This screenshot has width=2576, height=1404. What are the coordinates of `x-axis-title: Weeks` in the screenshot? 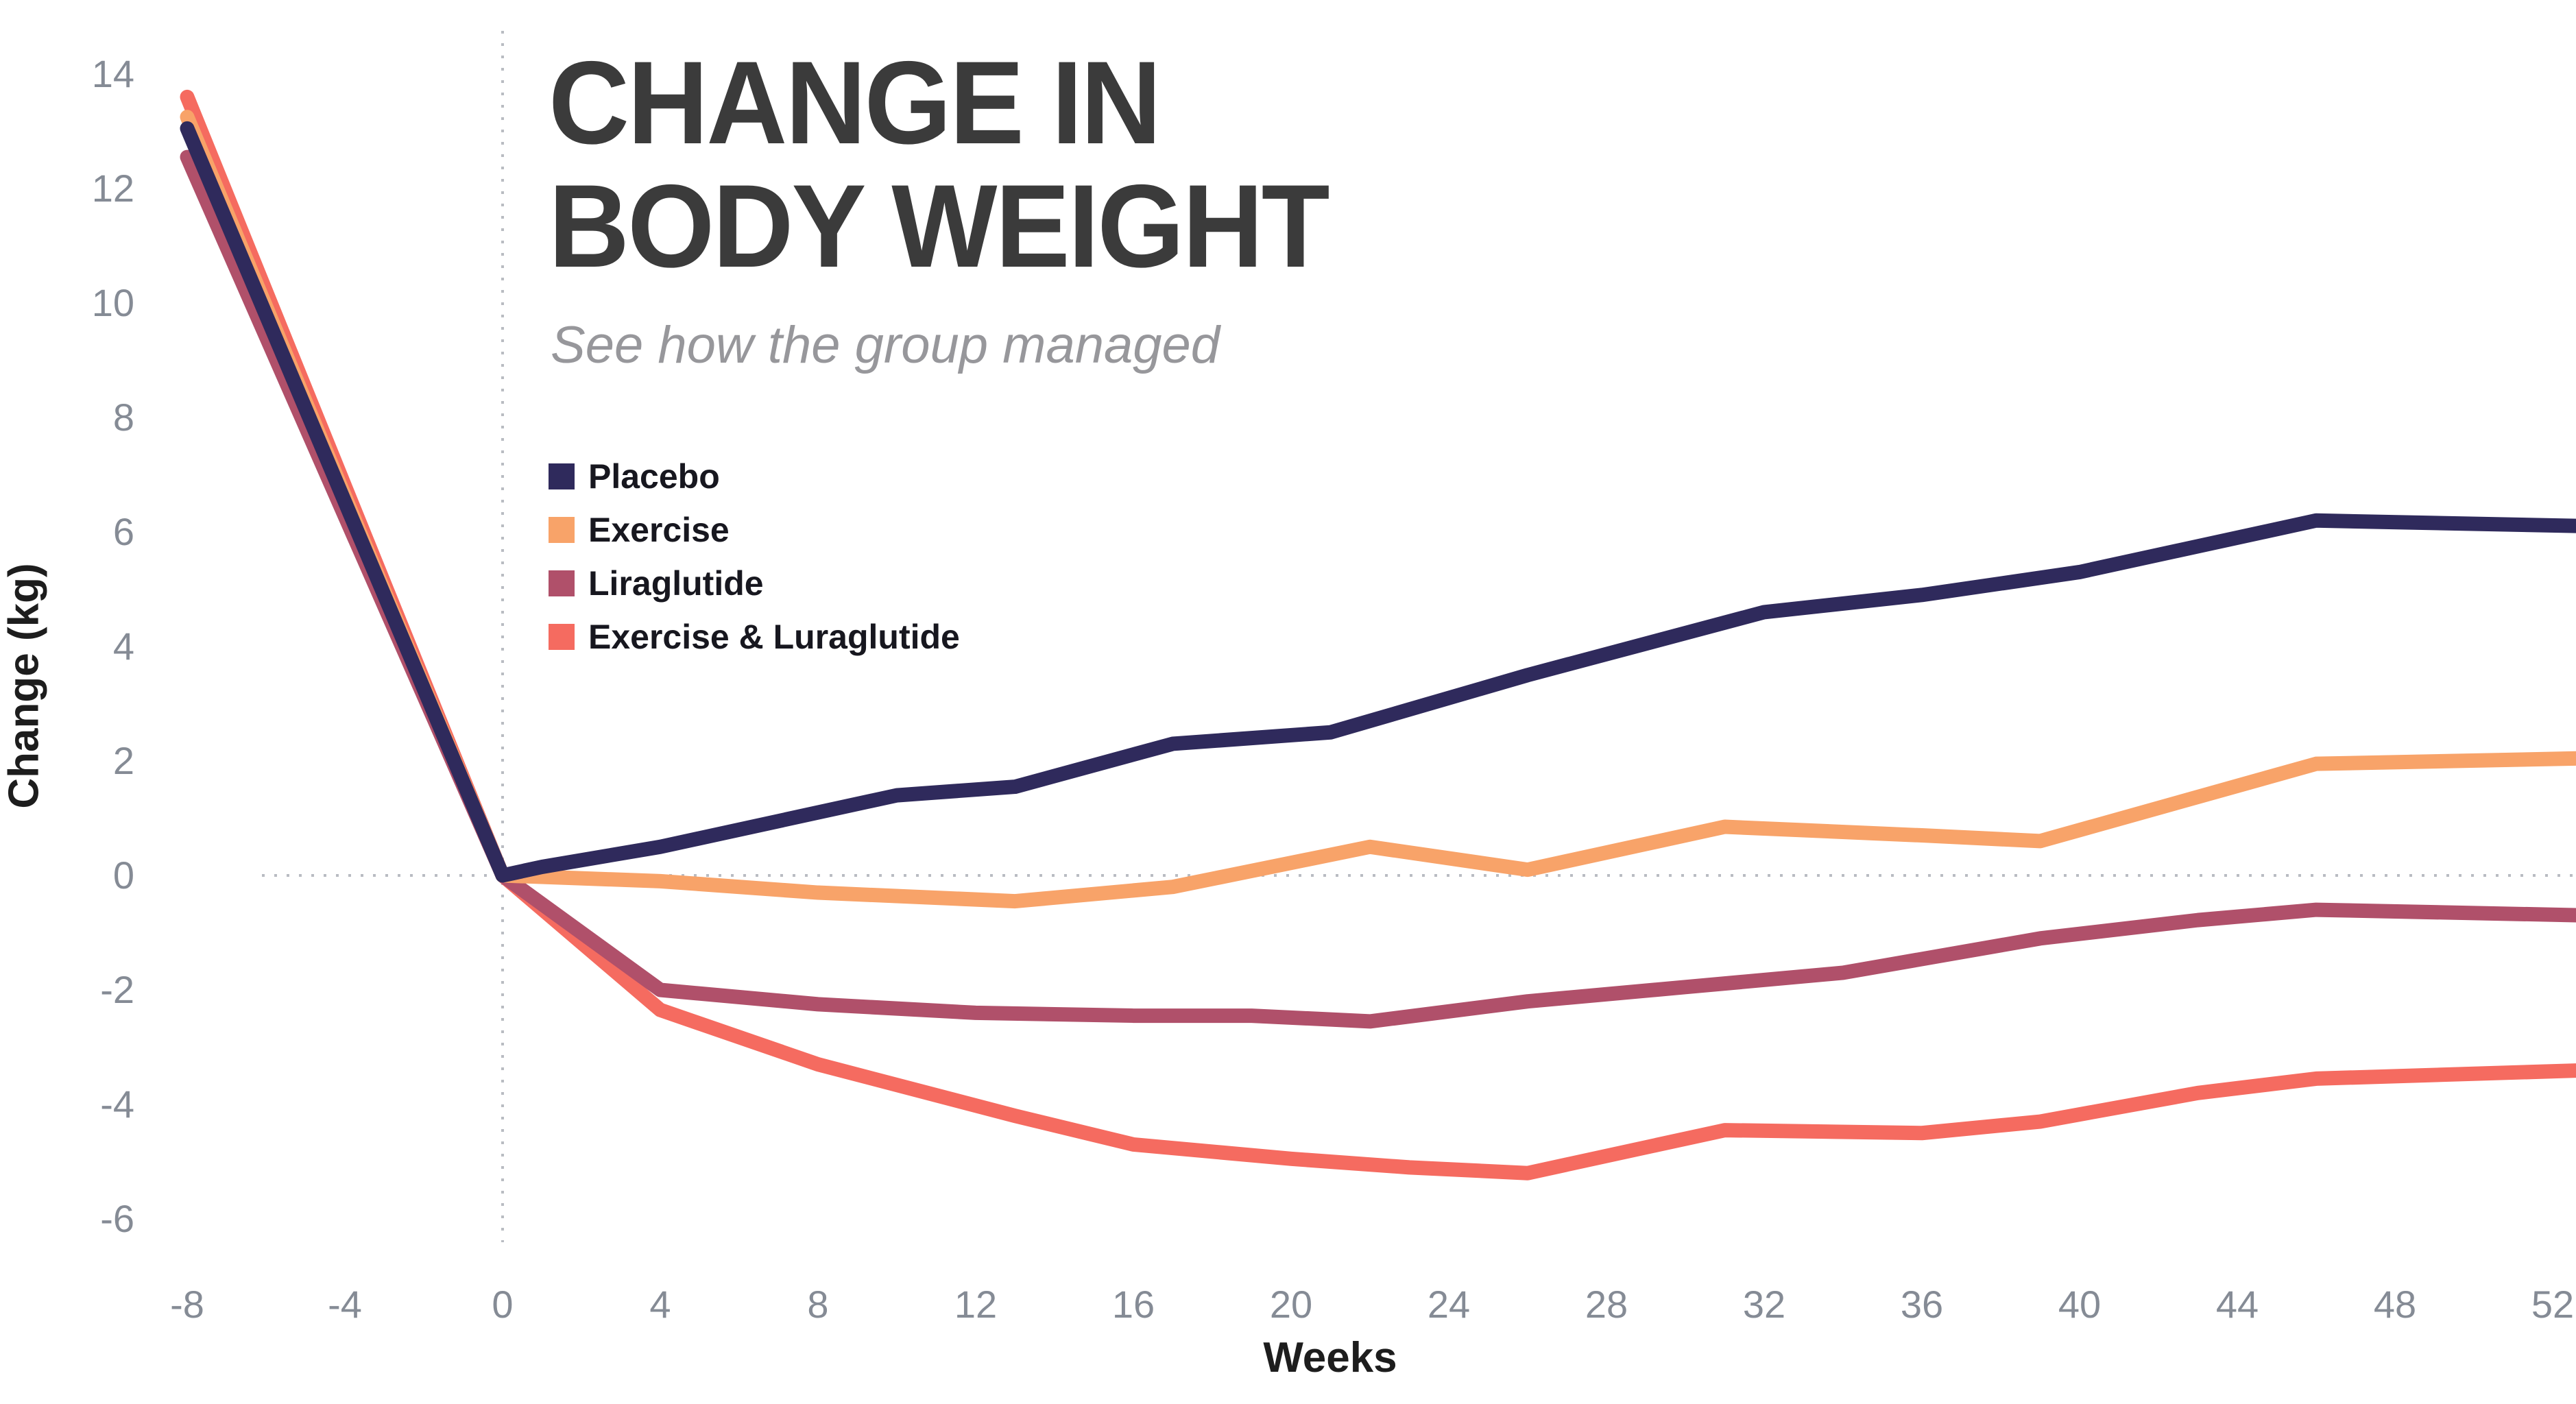 It's located at (1330, 1357).